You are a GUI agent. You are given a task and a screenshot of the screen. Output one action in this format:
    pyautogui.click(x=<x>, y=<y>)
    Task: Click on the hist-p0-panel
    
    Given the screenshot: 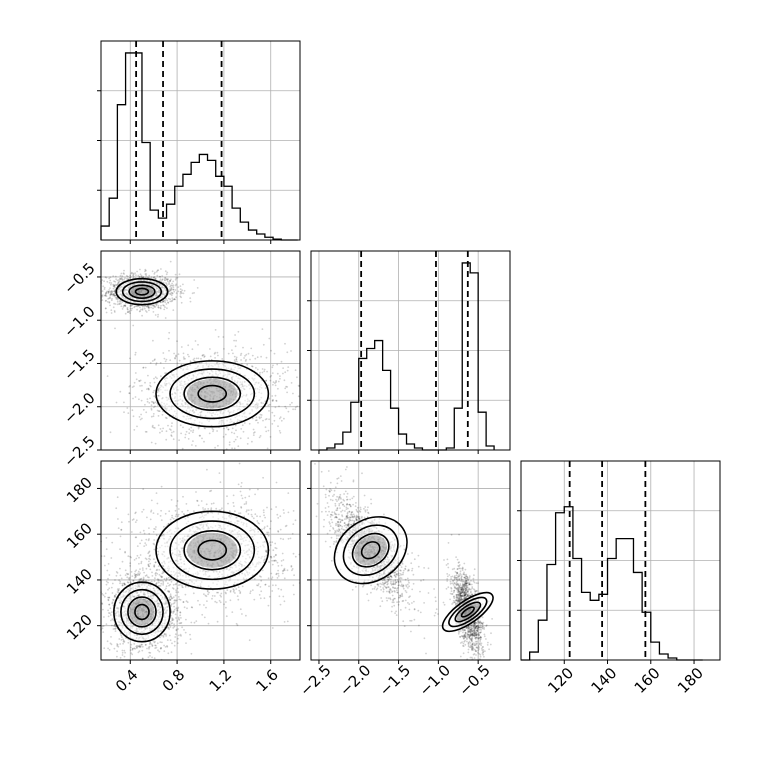 What is the action you would take?
    pyautogui.click(x=199, y=142)
    